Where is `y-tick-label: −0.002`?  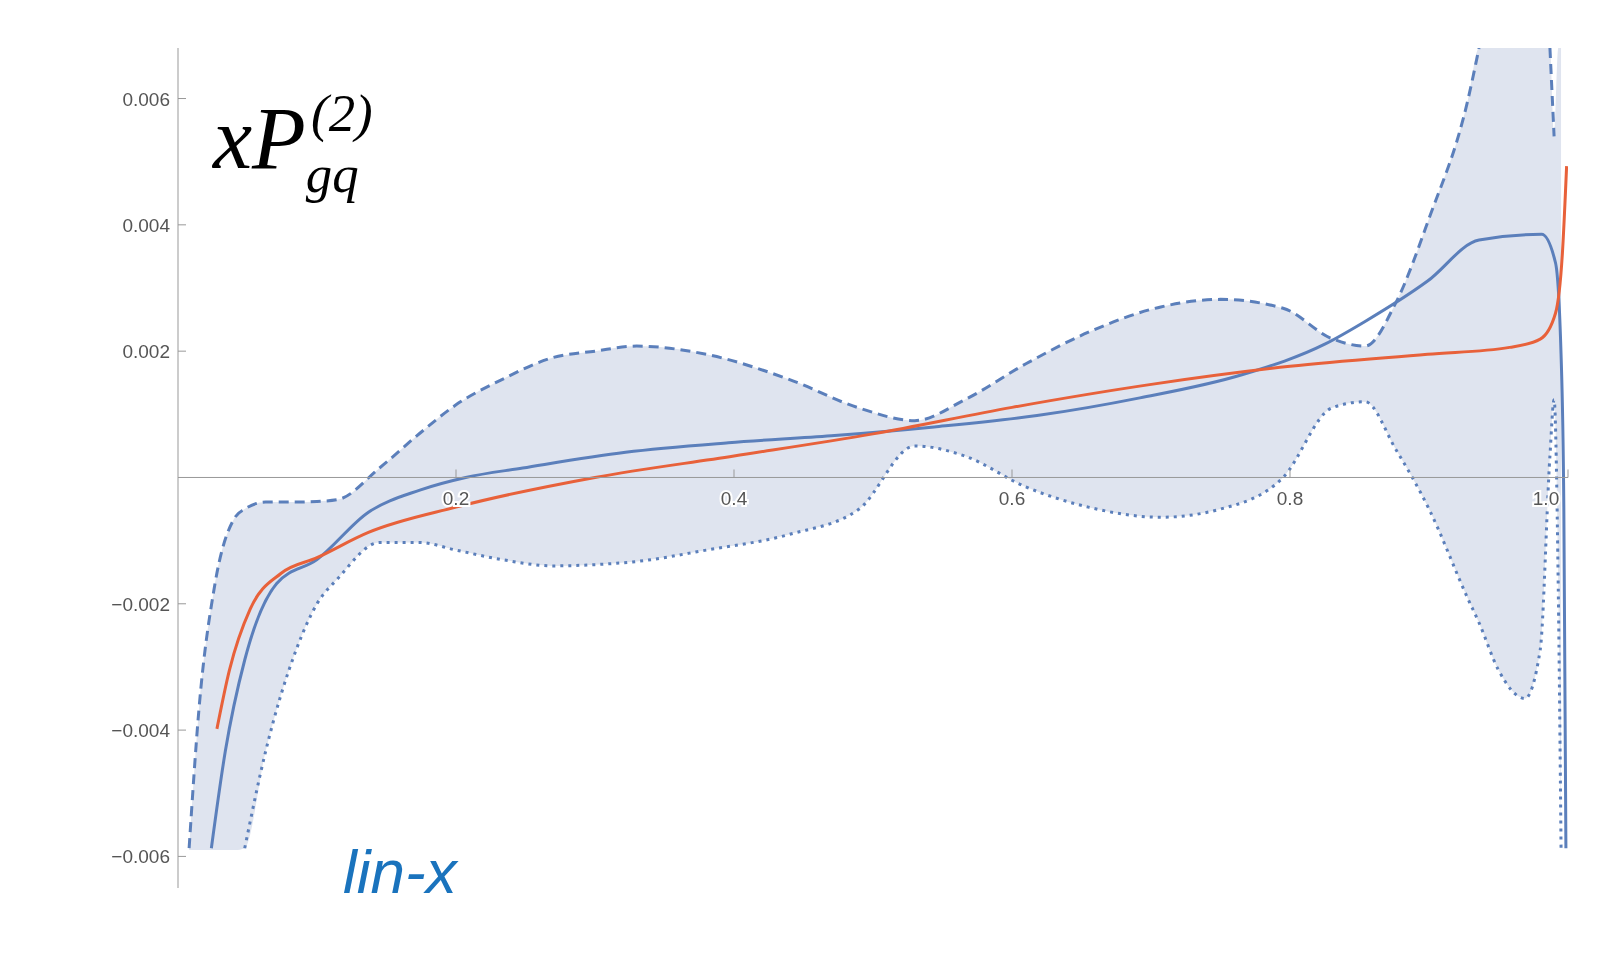
y-tick-label: −0.002 is located at coordinates (140, 604).